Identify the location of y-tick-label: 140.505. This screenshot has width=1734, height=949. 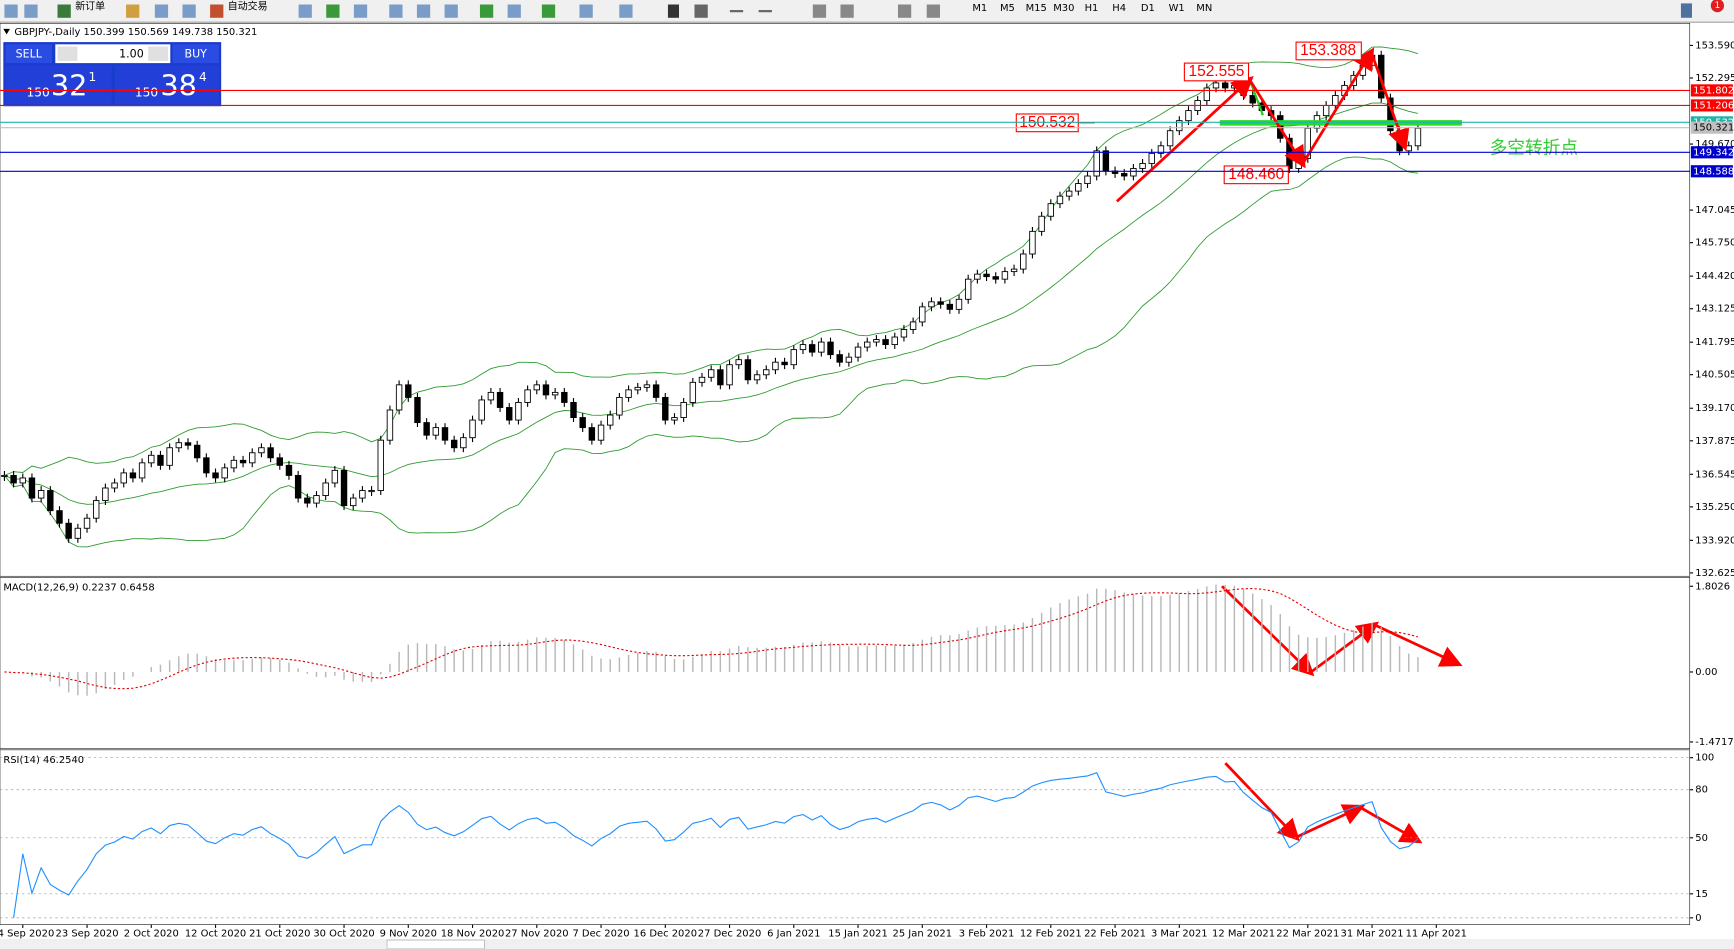
(1714, 375).